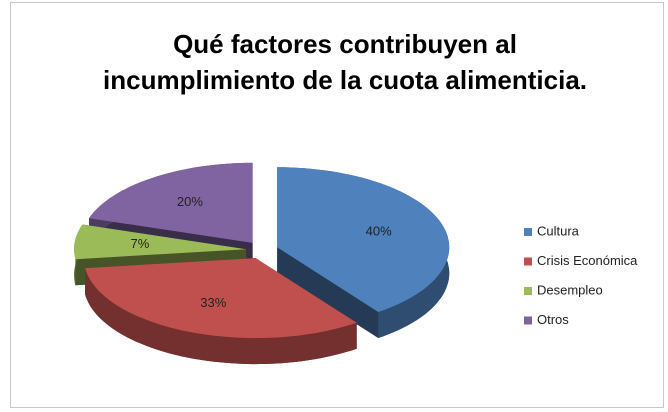 This screenshot has width=668, height=412. Describe the element at coordinates (328, 292) in the screenshot. I see `slice-side` at that location.